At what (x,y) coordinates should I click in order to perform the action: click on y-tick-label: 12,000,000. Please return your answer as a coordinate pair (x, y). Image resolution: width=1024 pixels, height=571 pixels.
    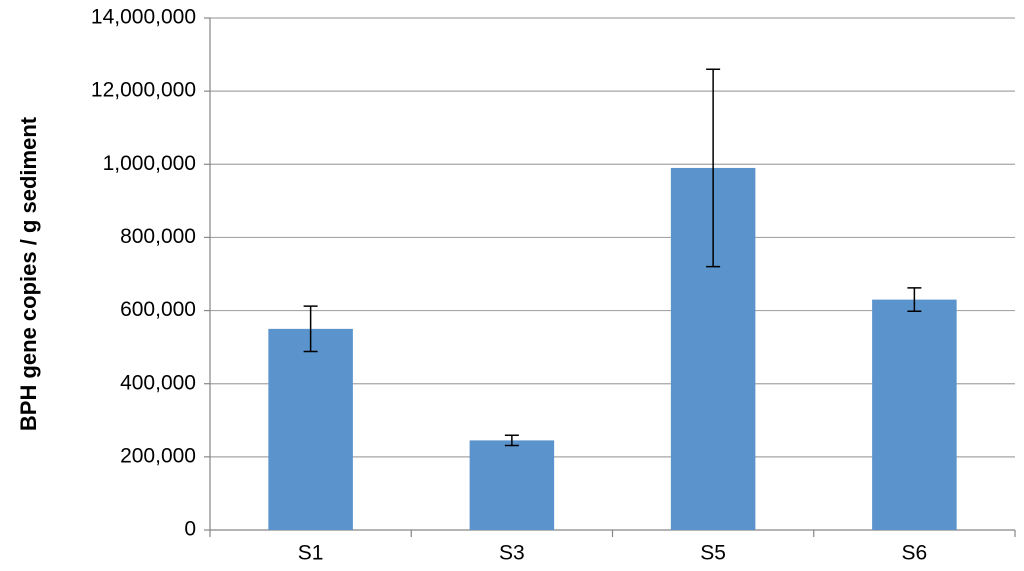
    Looking at the image, I should click on (143, 90).